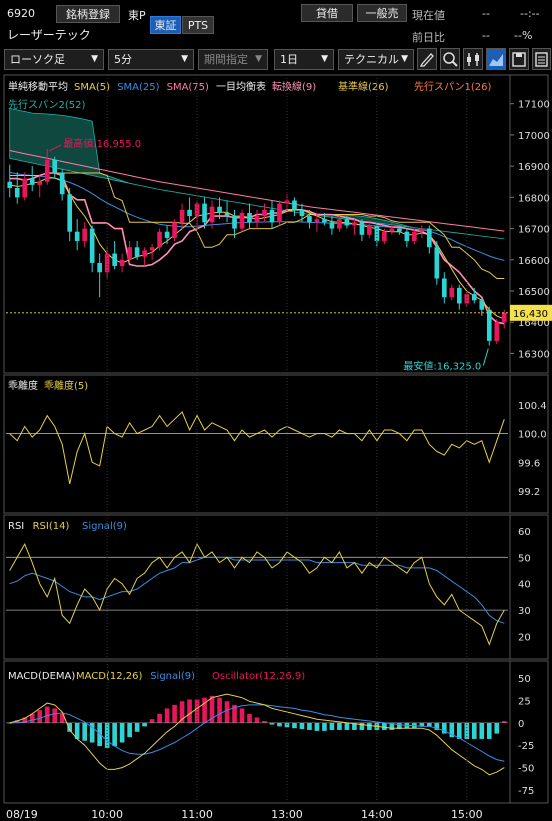 This screenshot has height=821, width=552. I want to click on y-tick-label: 60, so click(524, 532).